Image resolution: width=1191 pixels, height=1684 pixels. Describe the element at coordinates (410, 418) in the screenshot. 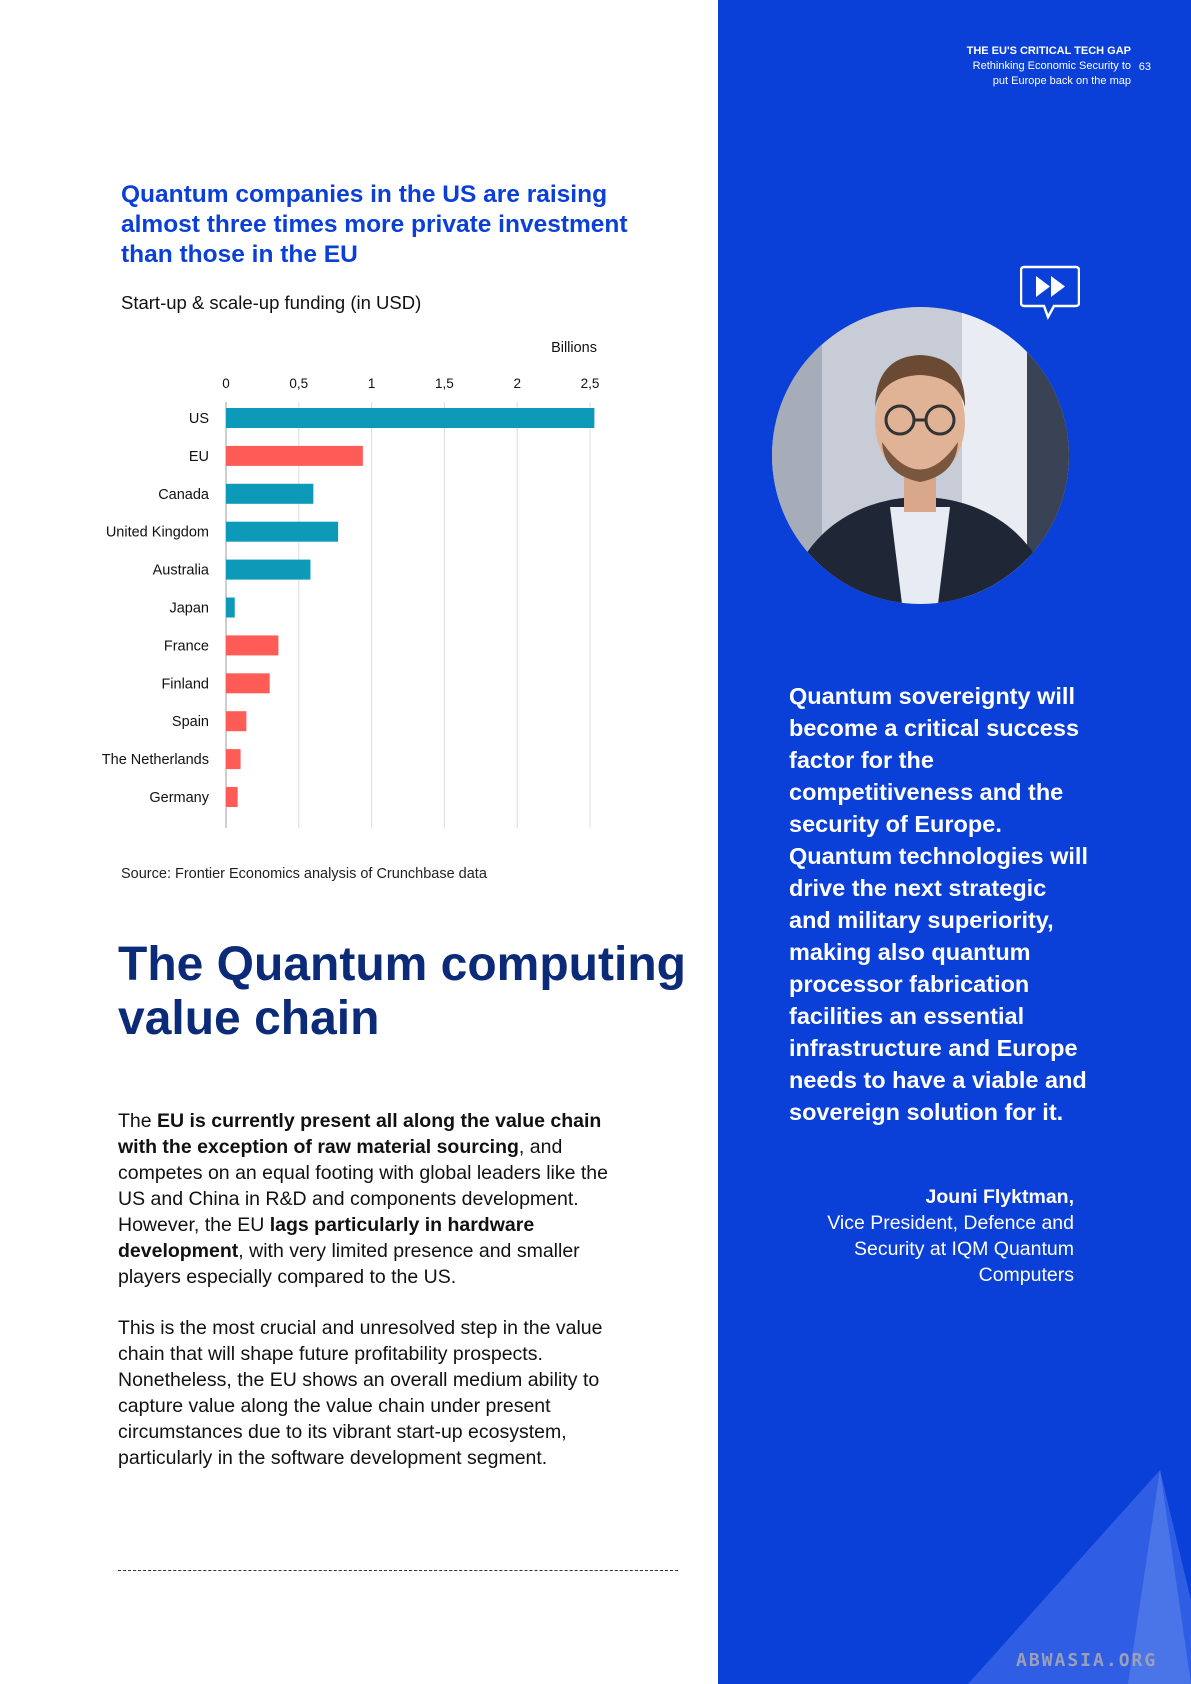

I see `bar-us` at that location.